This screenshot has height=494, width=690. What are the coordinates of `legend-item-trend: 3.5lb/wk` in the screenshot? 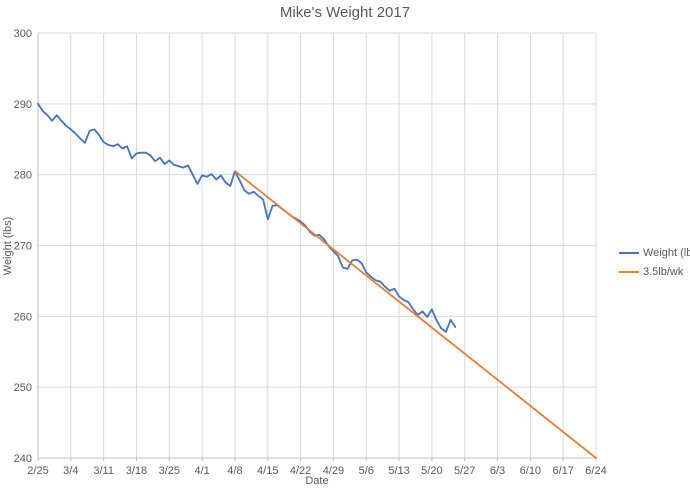 It's located at (654, 271).